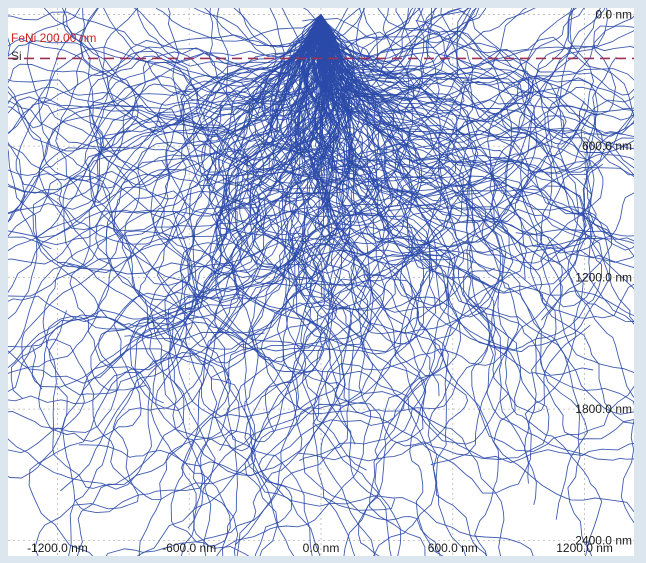  What do you see at coordinates (189, 548) in the screenshot?
I see `x-tick-label: -600.0 nm` at bounding box center [189, 548].